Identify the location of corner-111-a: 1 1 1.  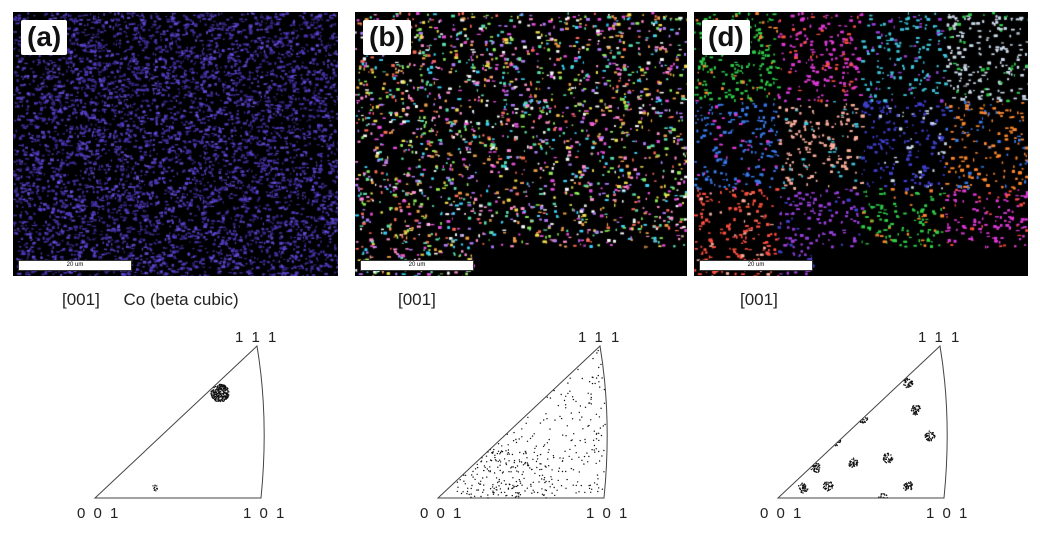
(256, 337).